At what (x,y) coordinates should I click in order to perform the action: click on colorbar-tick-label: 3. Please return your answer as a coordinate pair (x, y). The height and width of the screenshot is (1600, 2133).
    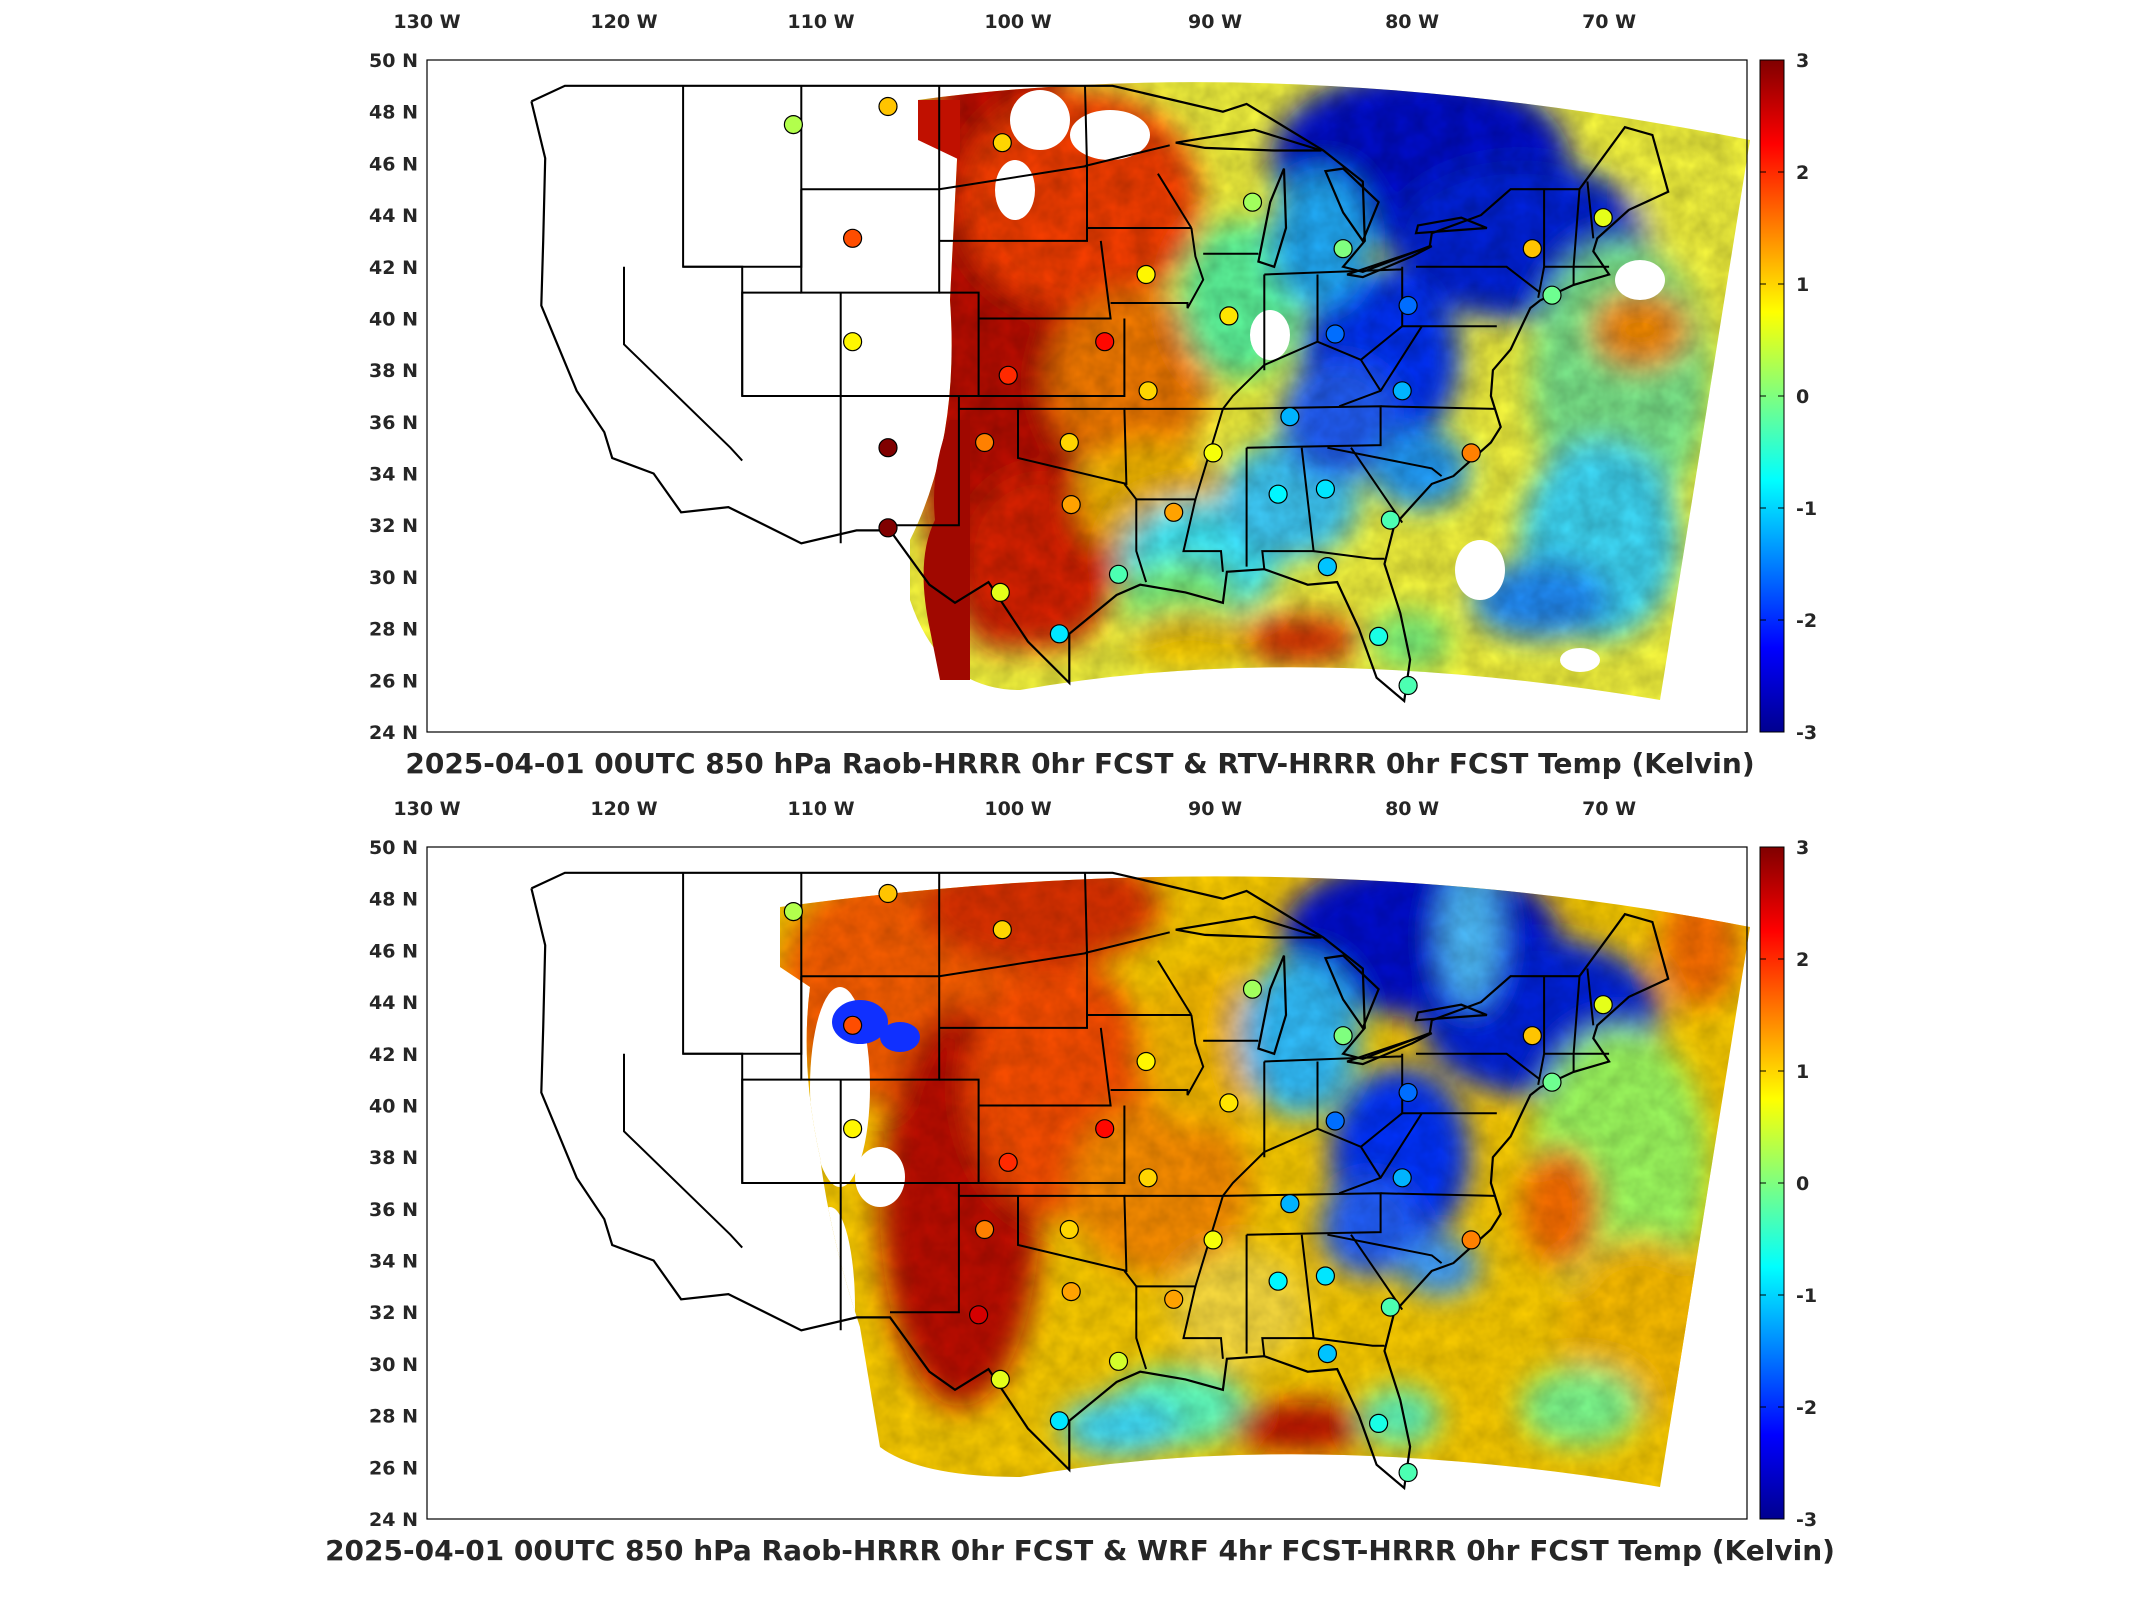
    Looking at the image, I should click on (1802, 848).